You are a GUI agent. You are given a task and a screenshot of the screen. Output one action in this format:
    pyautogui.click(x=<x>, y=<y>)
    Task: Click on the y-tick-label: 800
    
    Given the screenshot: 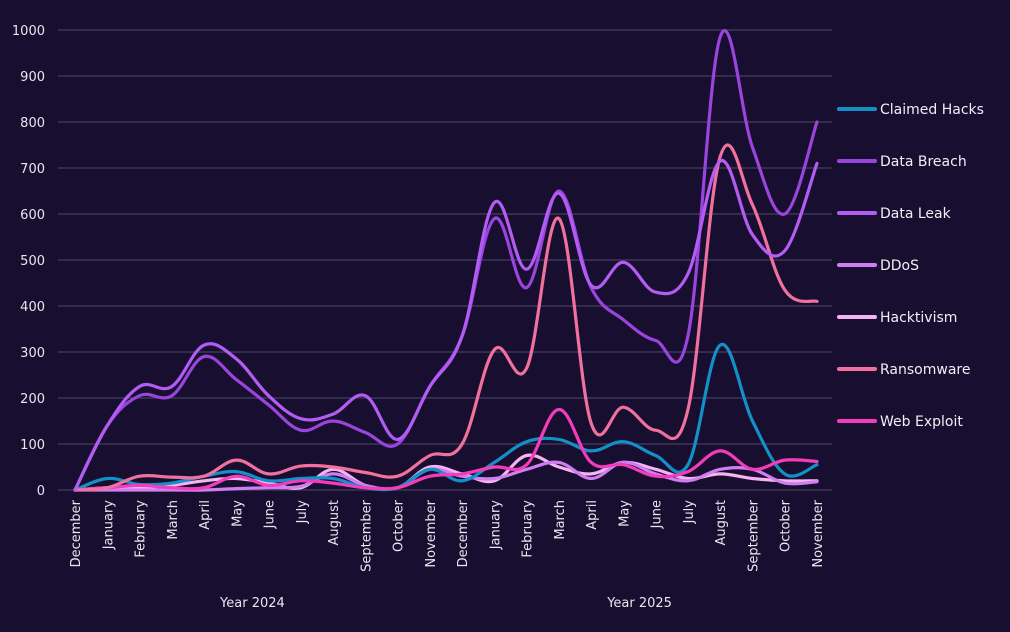 What is the action you would take?
    pyautogui.click(x=32, y=123)
    